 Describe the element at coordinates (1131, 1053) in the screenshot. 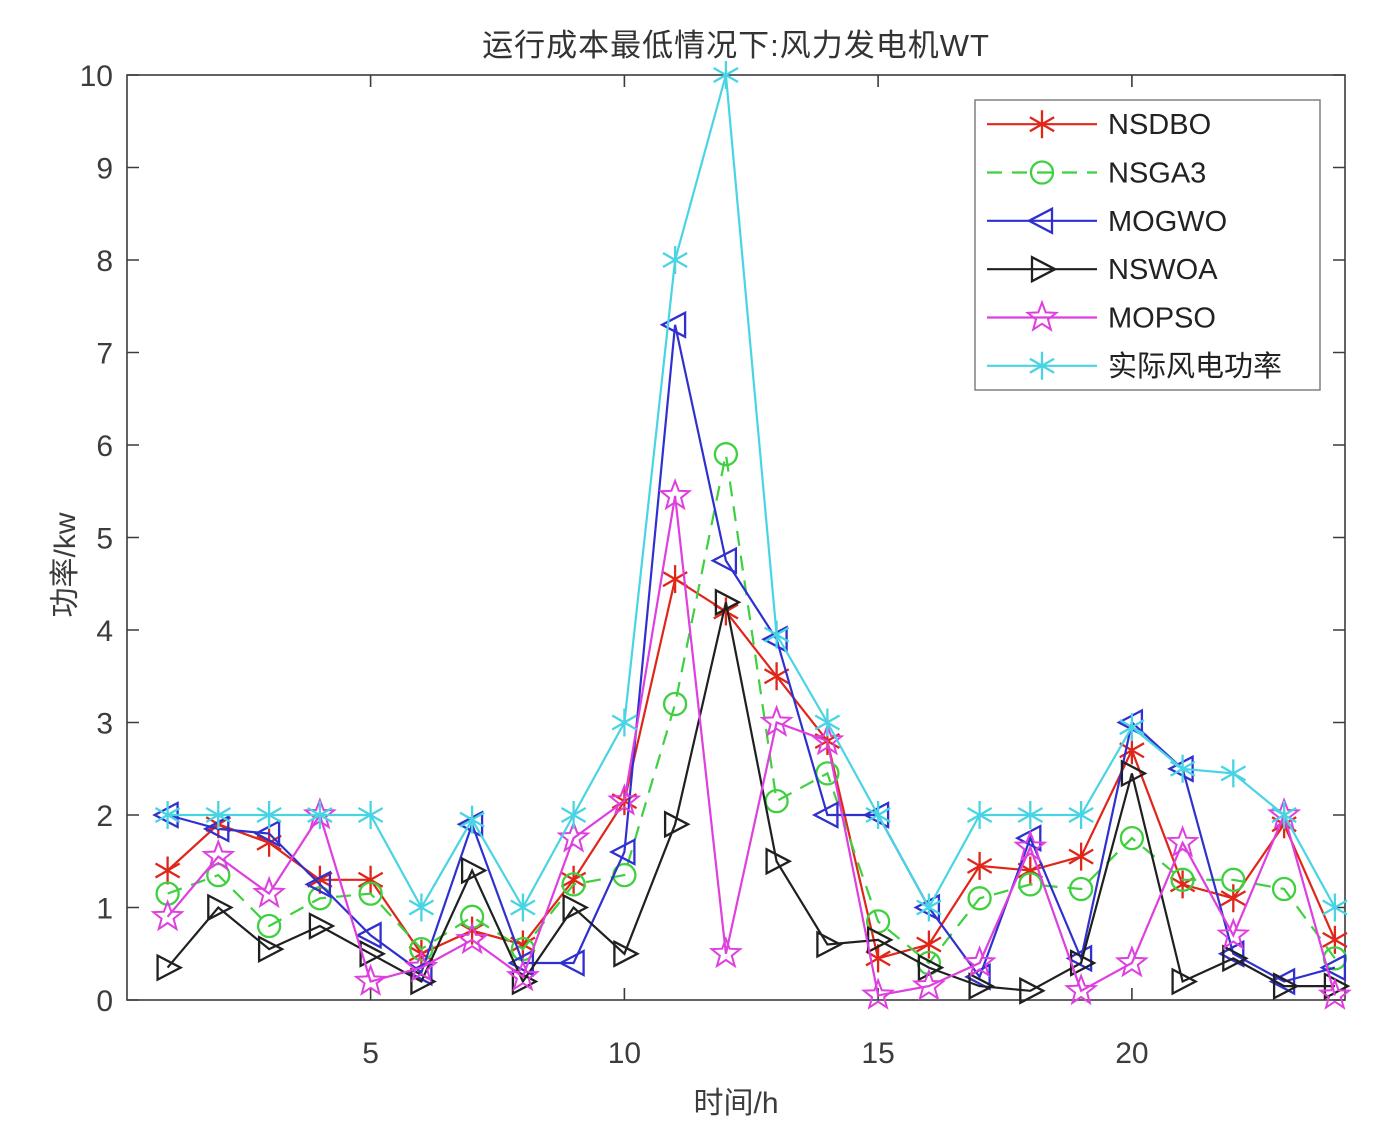

I see `x-tick-label: 20` at that location.